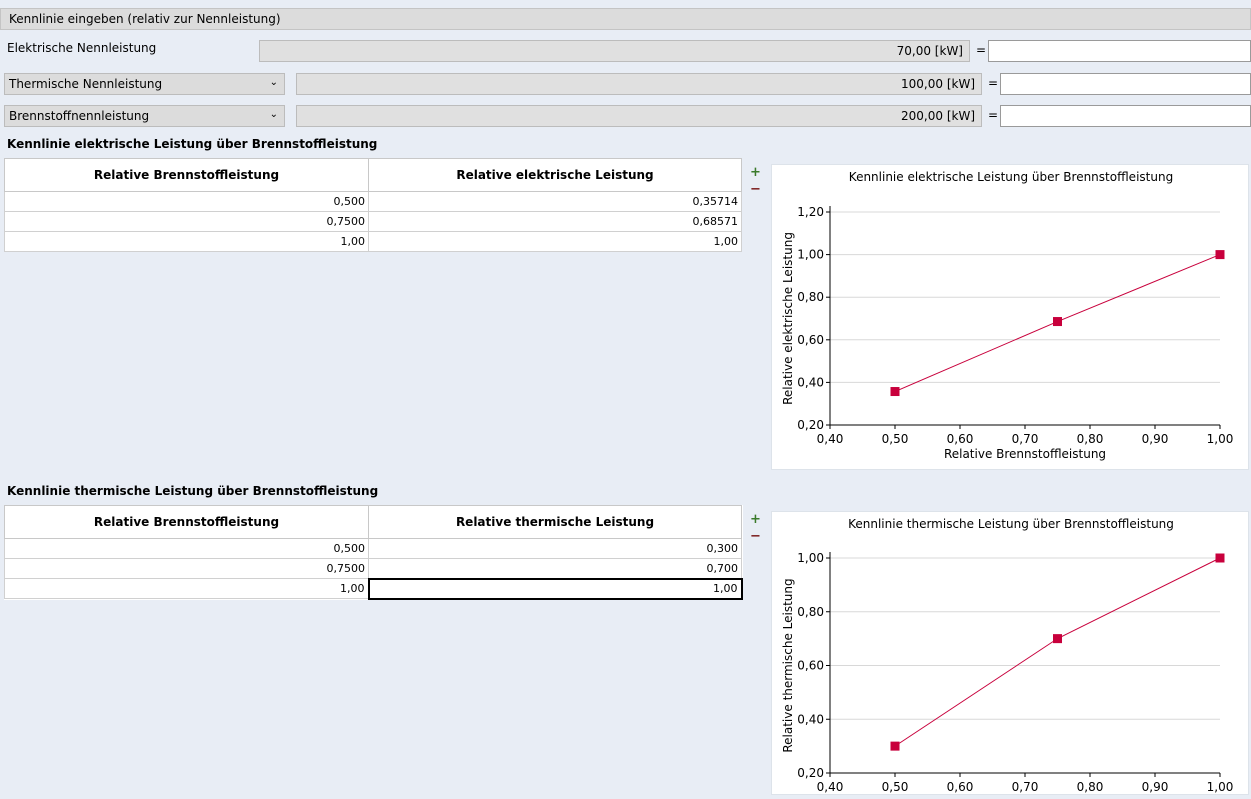  I want to click on y-axis-label: Relative thermische Leistung, so click(788, 665).